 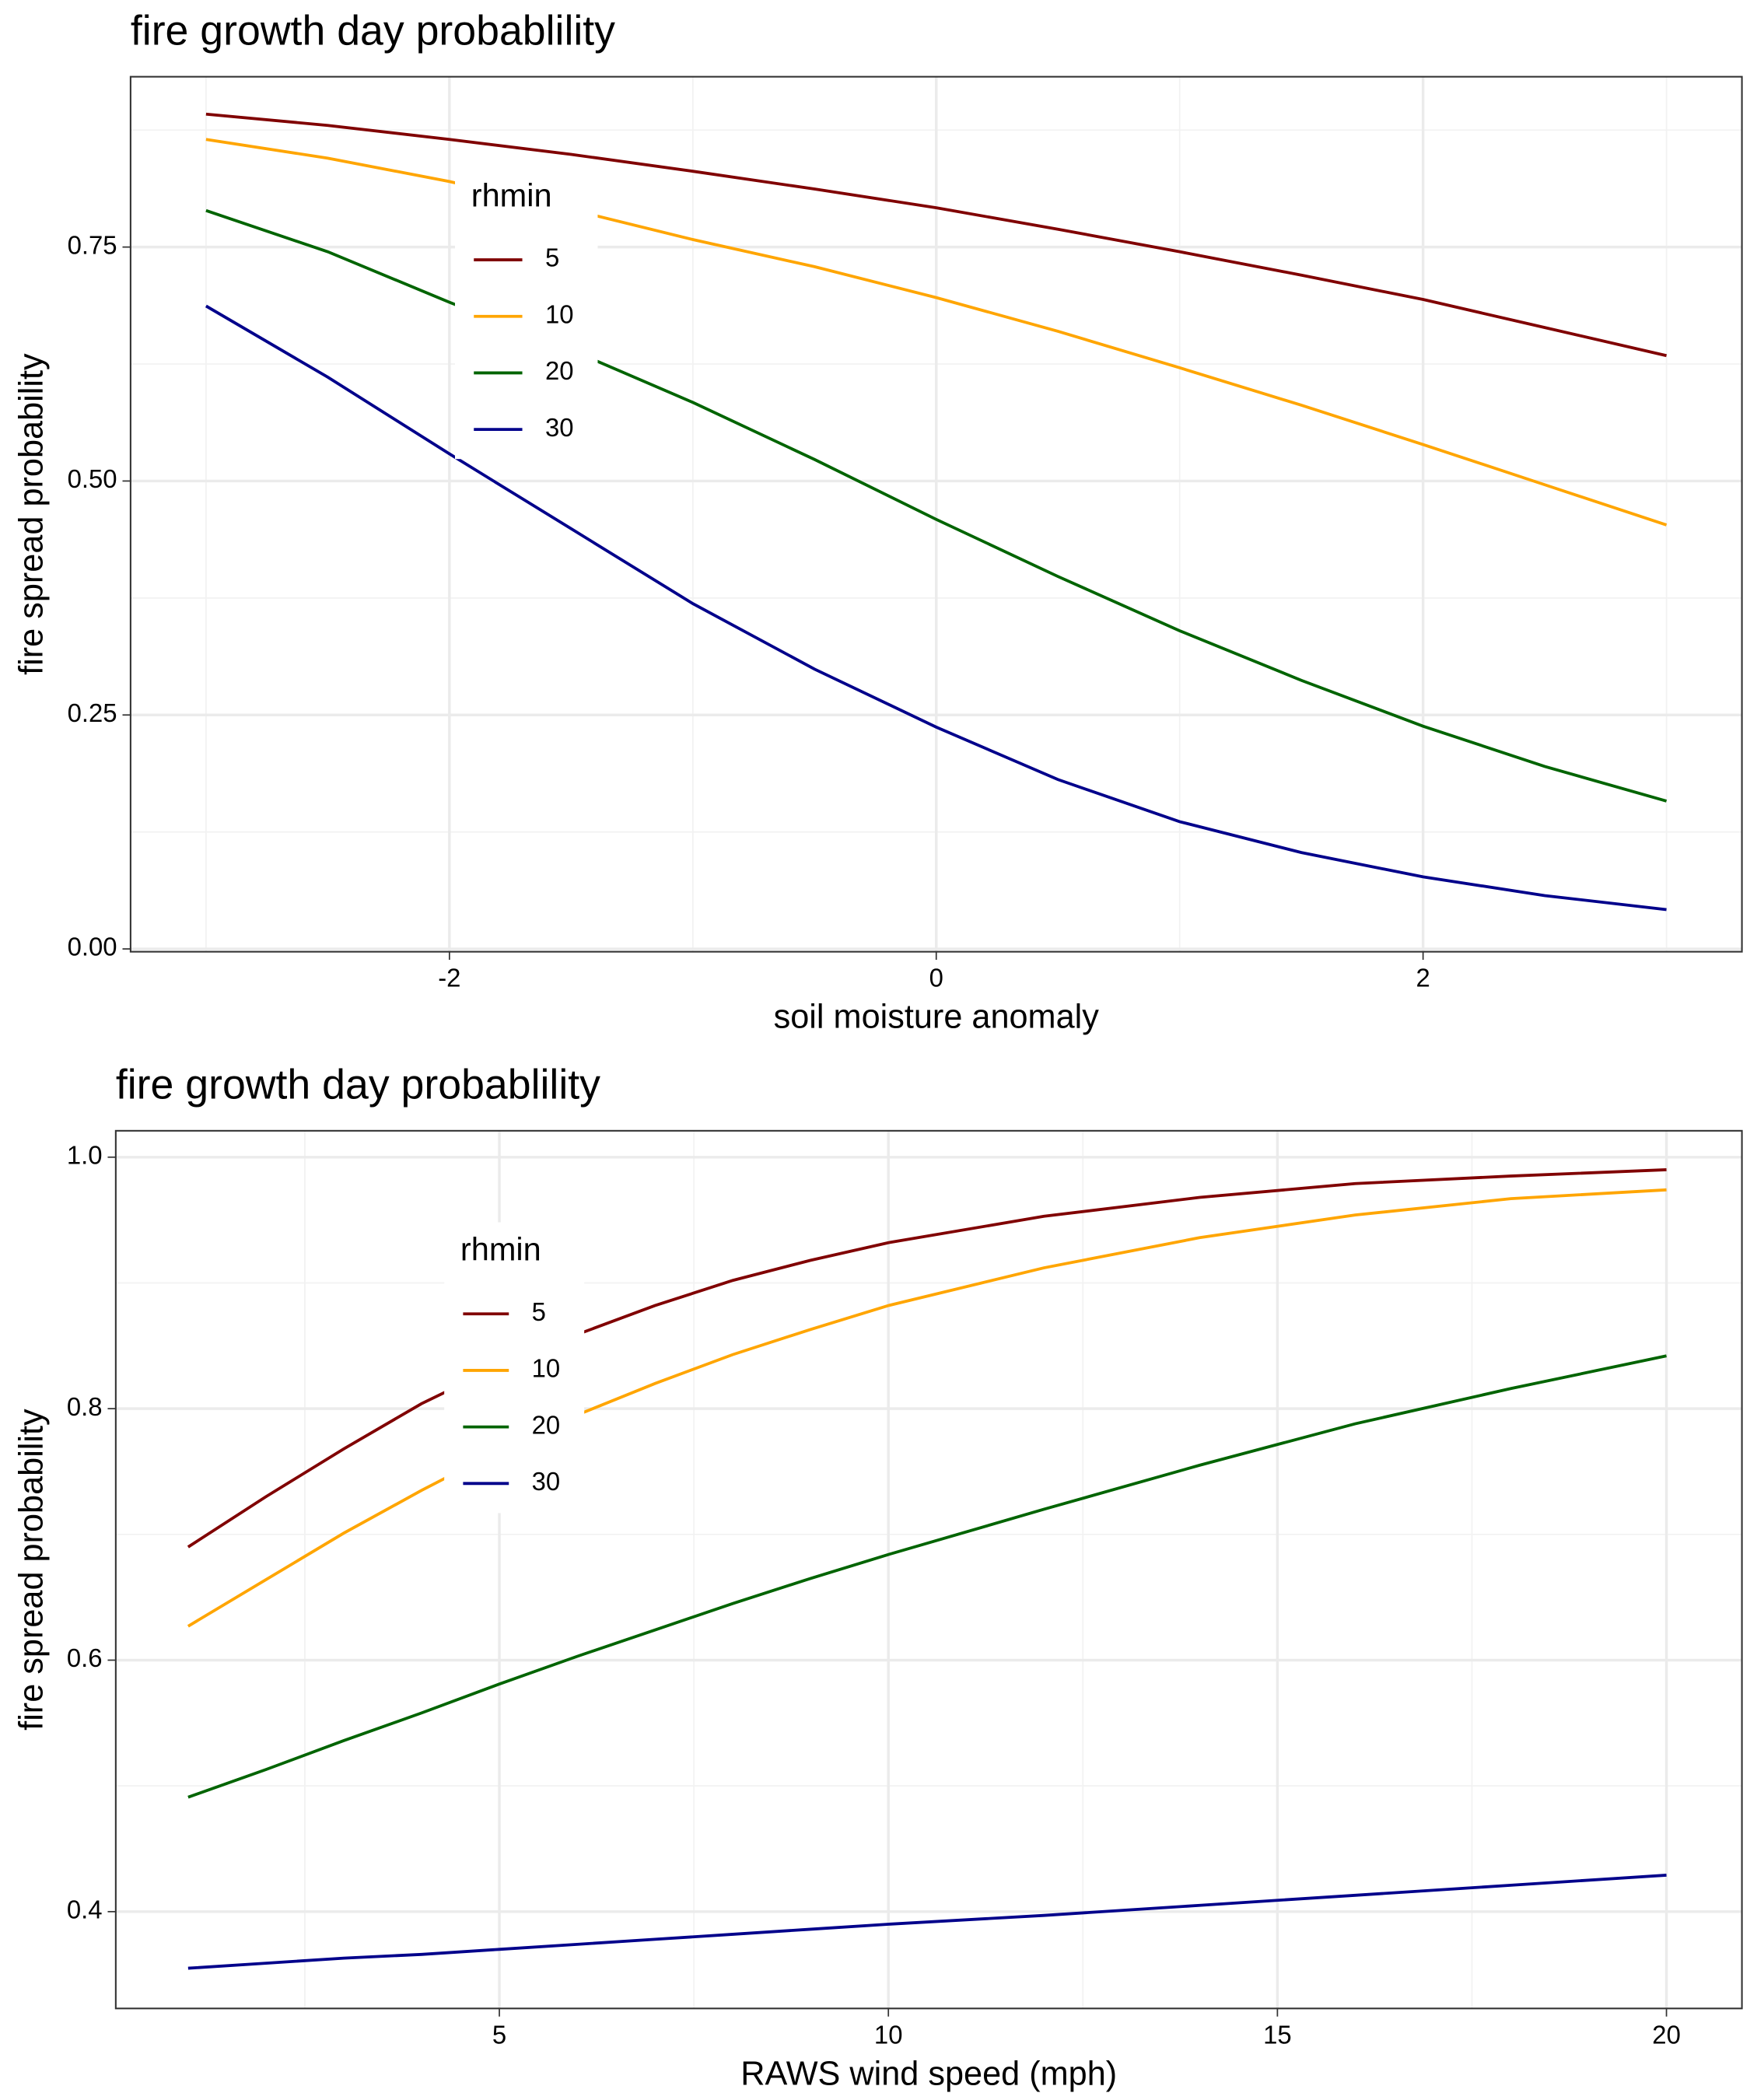 I want to click on x-tick-label: 10, so click(x=888, y=2035).